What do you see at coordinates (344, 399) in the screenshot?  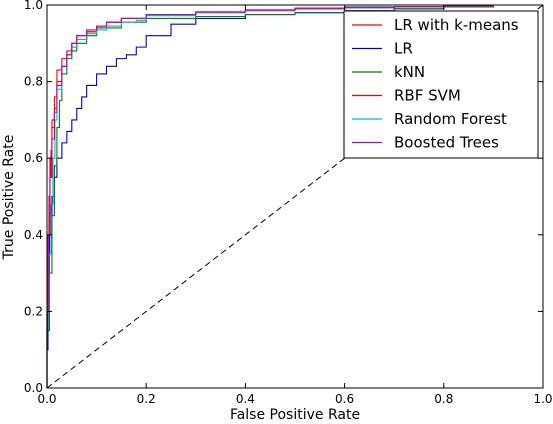 I see `x-tick-label: 0.6` at bounding box center [344, 399].